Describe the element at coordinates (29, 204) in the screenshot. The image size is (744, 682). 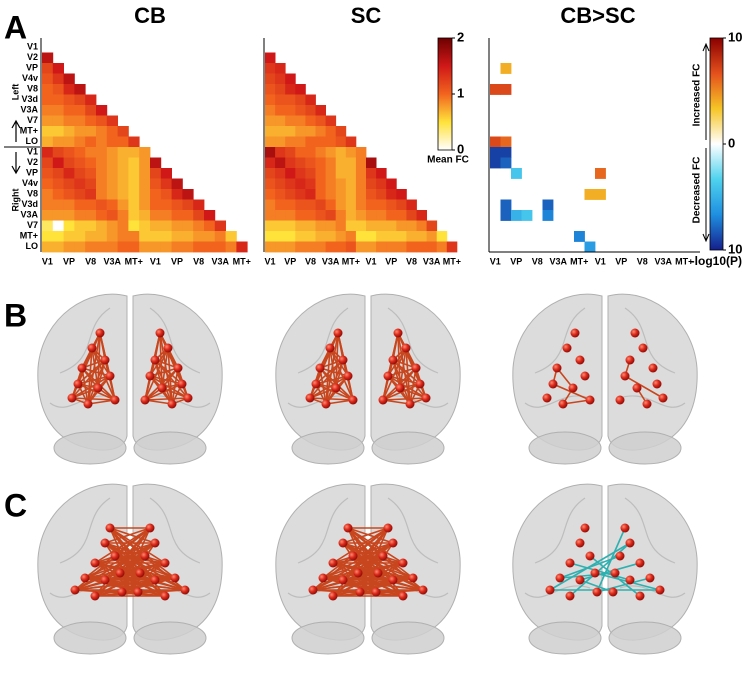
I see `y-tick-label: V3d` at that location.